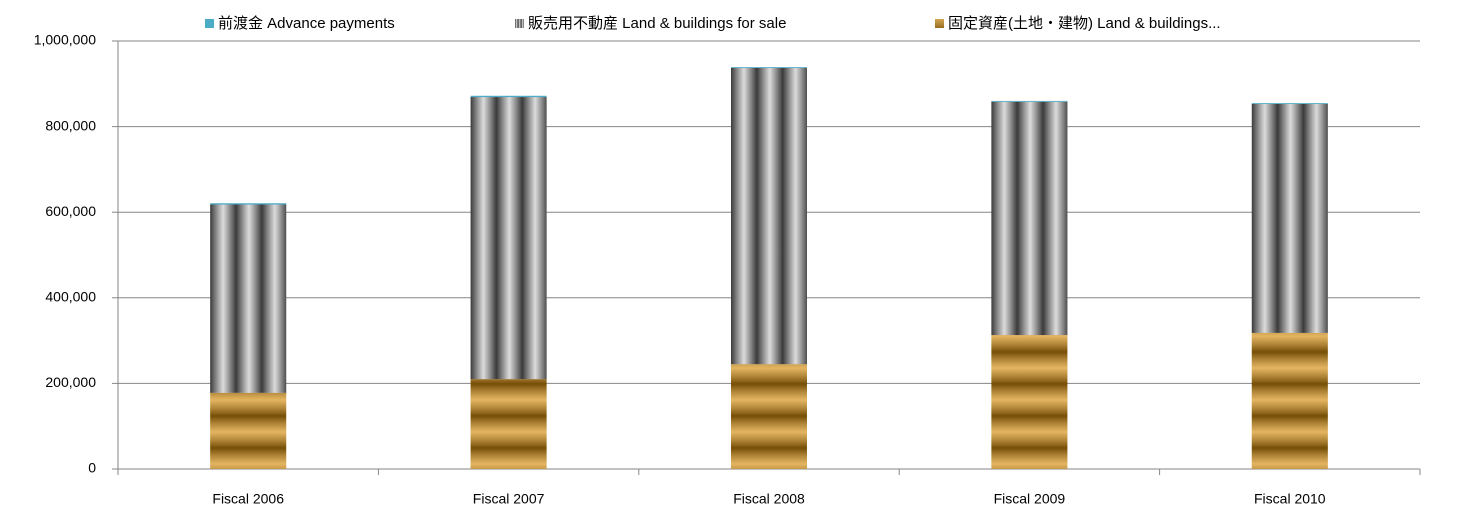 This screenshot has width=1460, height=511. Describe the element at coordinates (70, 297) in the screenshot. I see `y-tick-label: 400,000` at that location.